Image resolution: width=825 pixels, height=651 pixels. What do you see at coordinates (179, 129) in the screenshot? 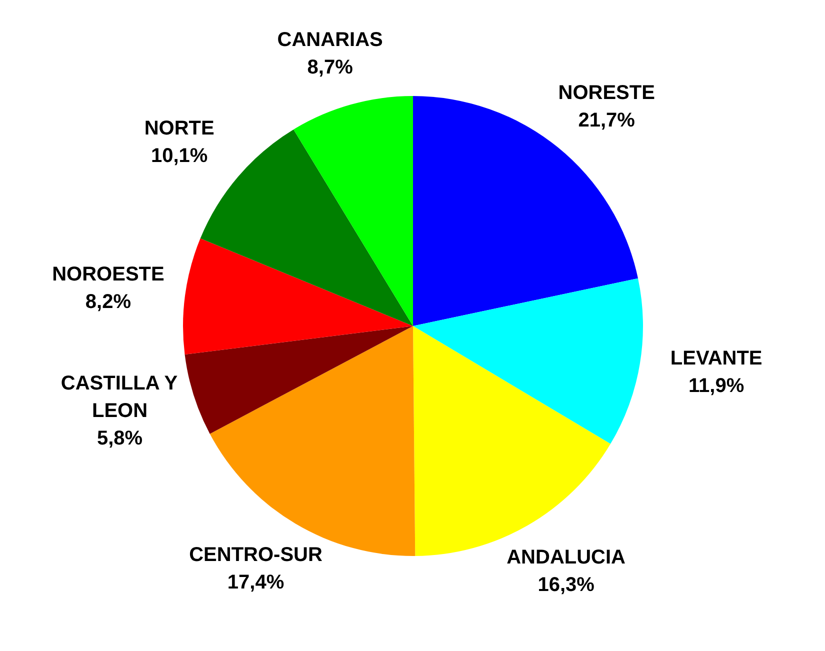
I see `slice-label: NORTE` at bounding box center [179, 129].